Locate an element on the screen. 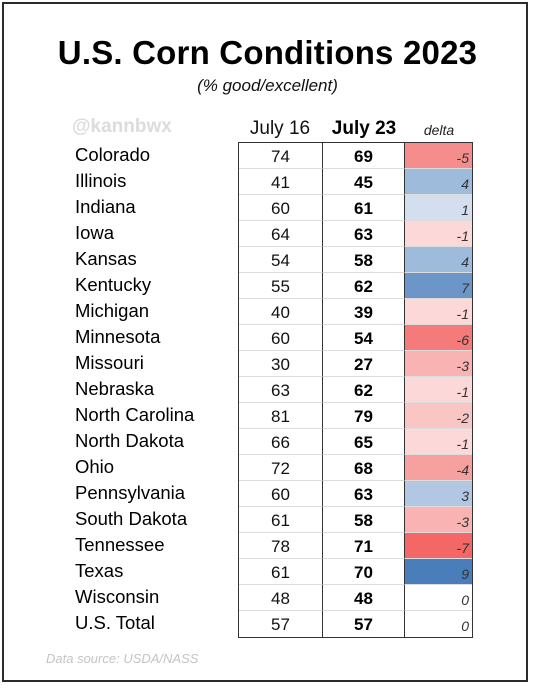 The width and height of the screenshot is (535, 688). table-row: 48 48 0 is located at coordinates (355, 598).